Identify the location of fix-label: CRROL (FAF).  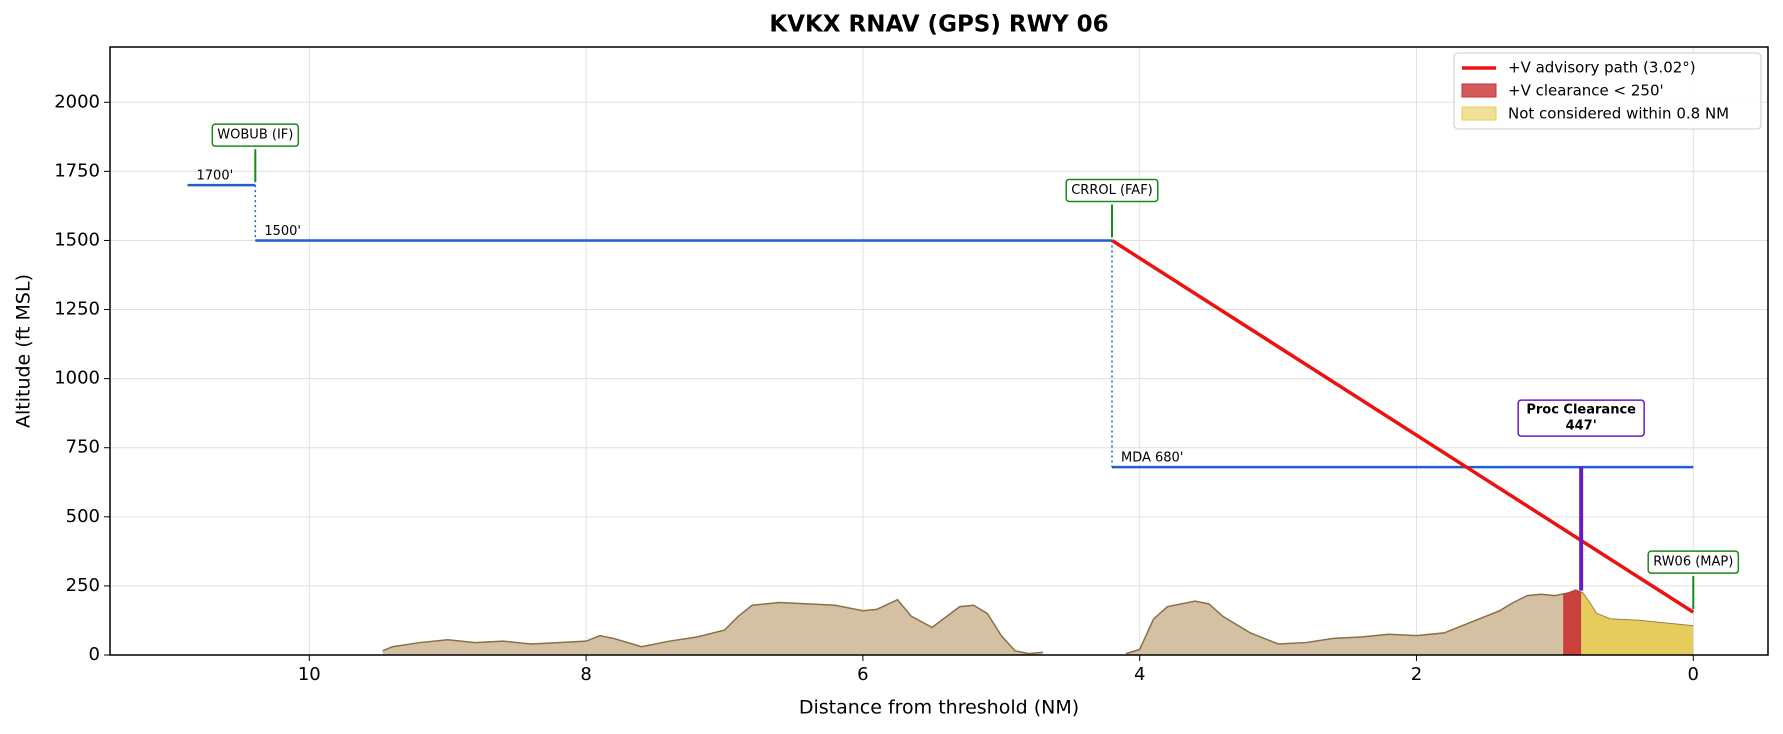
(1112, 190).